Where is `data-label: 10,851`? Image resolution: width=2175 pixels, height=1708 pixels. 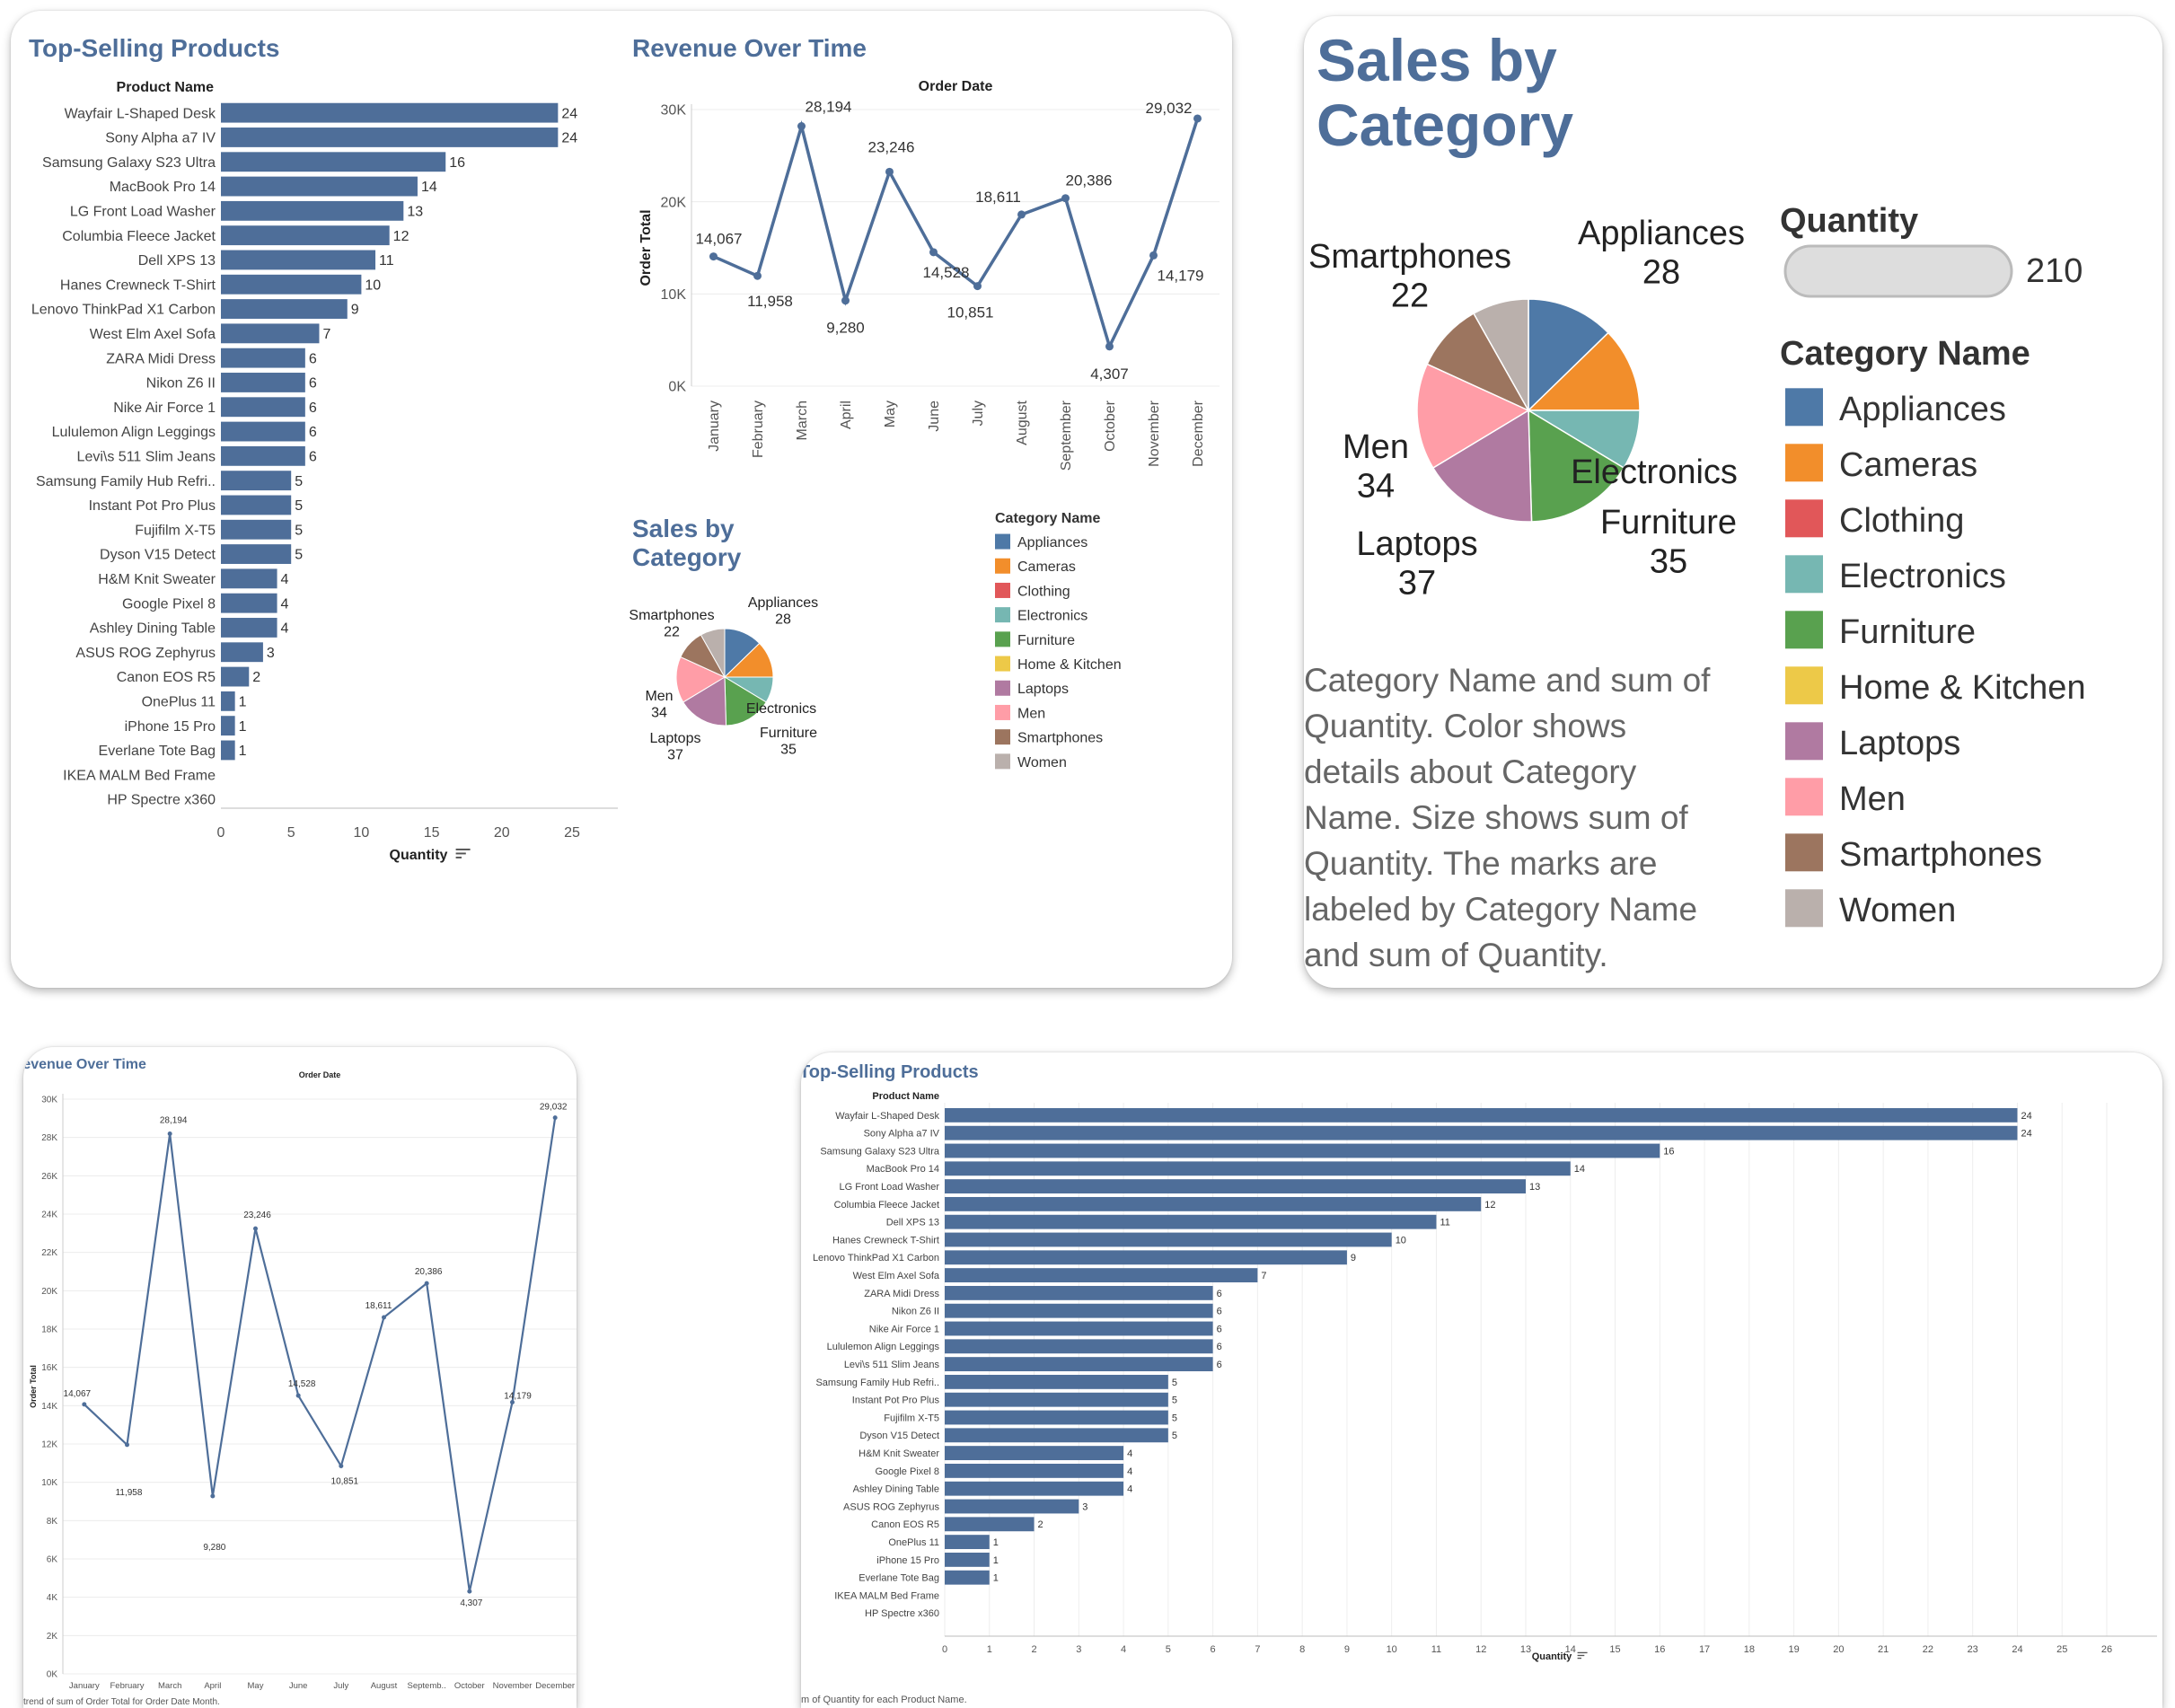 data-label: 10,851 is located at coordinates (971, 312).